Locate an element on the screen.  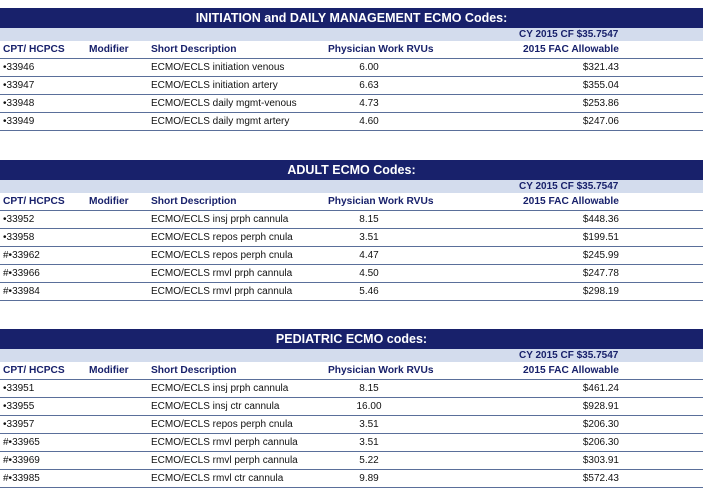
cell-allowable: $298.19 is located at coordinates (600, 291).